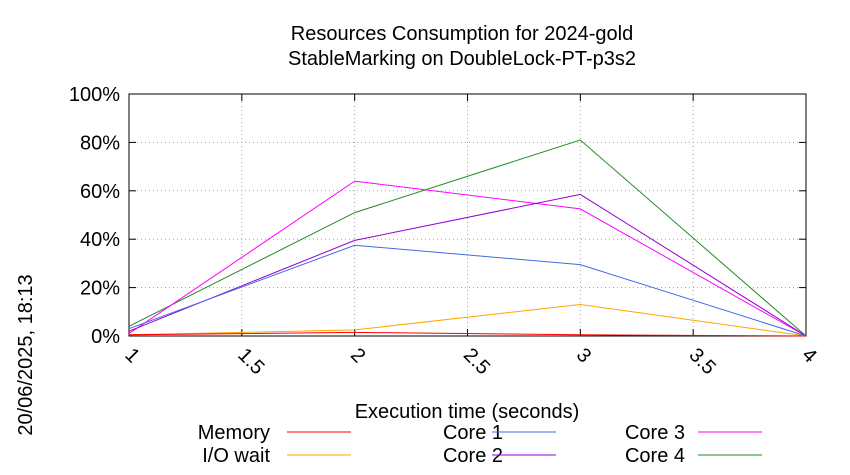 The width and height of the screenshot is (850, 475). What do you see at coordinates (808, 355) in the screenshot?
I see `x-tick-label: 4` at bounding box center [808, 355].